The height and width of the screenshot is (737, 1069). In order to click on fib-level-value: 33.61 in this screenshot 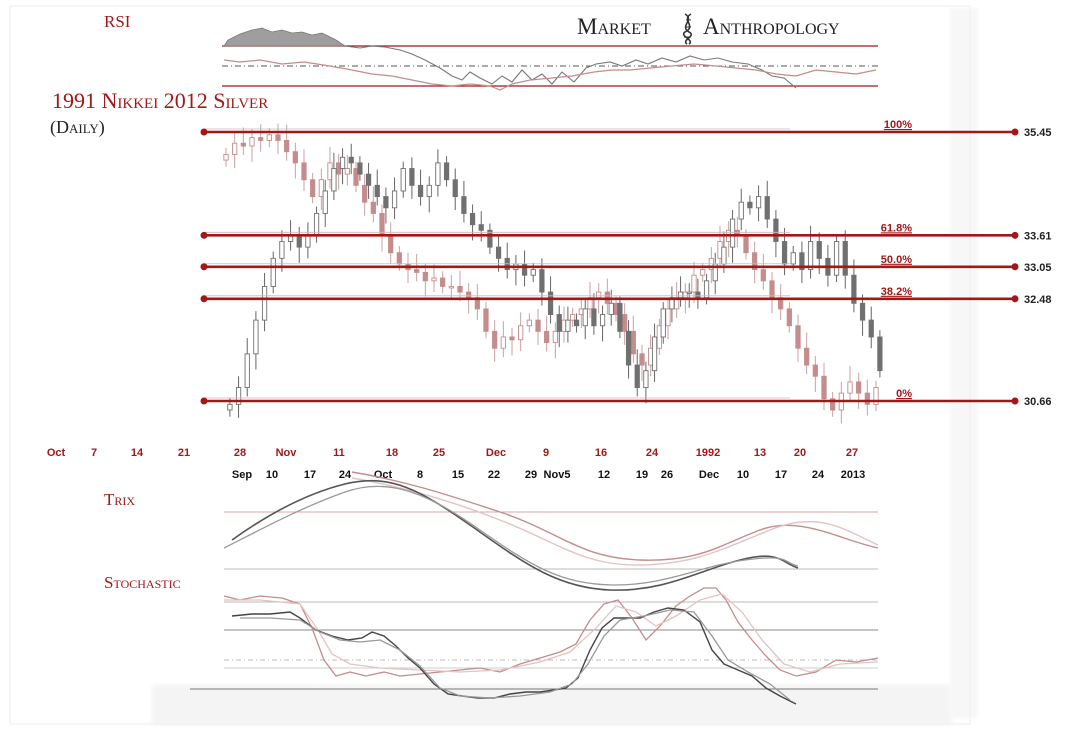, I will do `click(1038, 236)`.